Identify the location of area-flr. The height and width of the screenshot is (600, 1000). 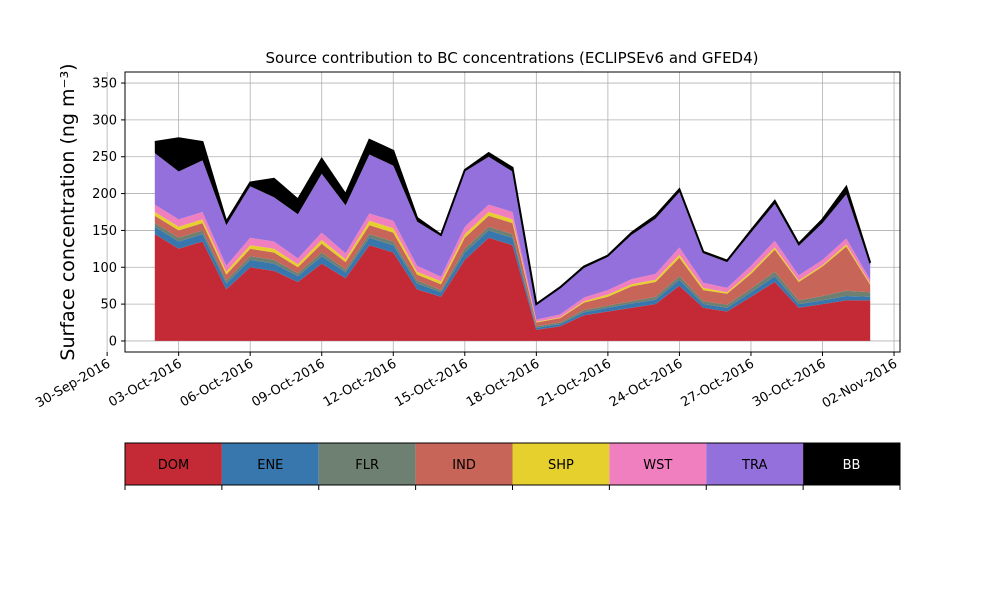
(512, 275).